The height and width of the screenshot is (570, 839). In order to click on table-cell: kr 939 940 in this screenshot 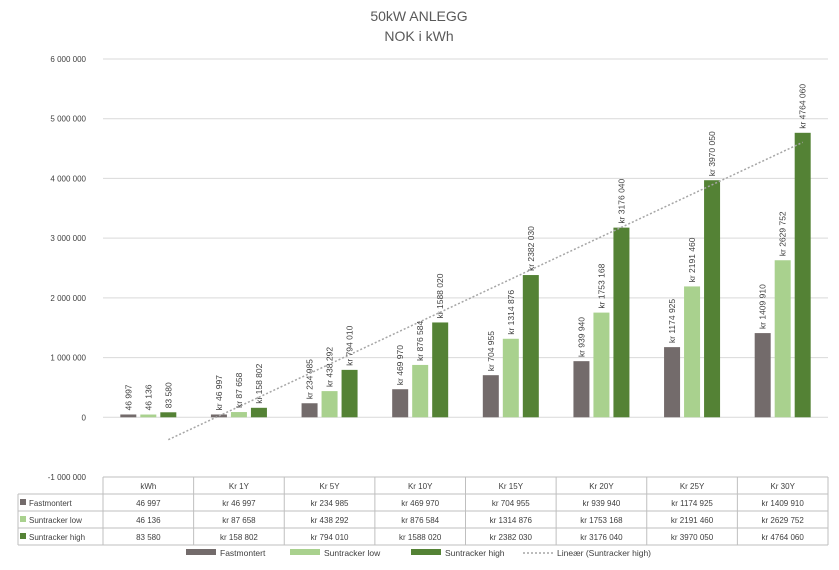, I will do `click(602, 503)`.